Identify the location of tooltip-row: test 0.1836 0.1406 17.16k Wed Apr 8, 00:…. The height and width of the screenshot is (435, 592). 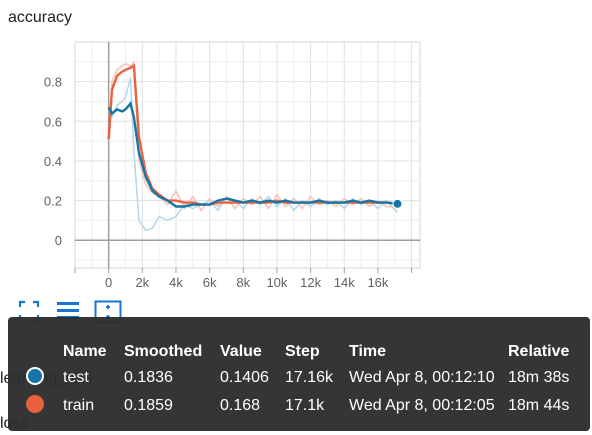
(299, 378).